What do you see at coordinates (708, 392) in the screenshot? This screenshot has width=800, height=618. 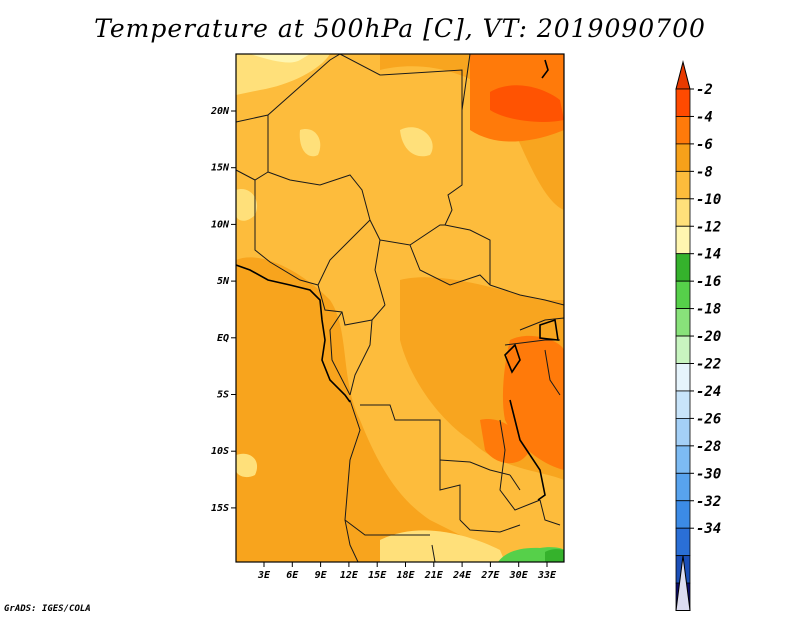 I see `colorbar-label: -24` at bounding box center [708, 392].